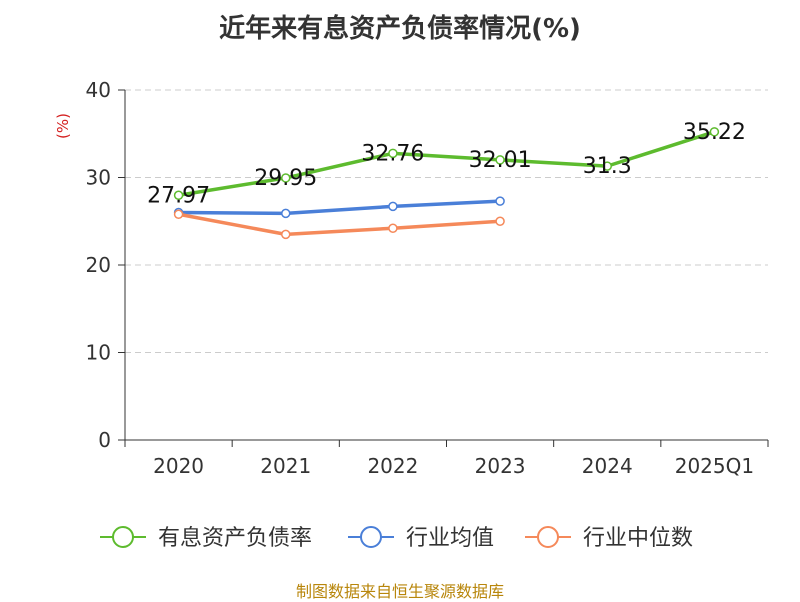 This screenshot has height=602, width=800. I want to click on x-tick-label: 2025Q1, so click(714, 466).